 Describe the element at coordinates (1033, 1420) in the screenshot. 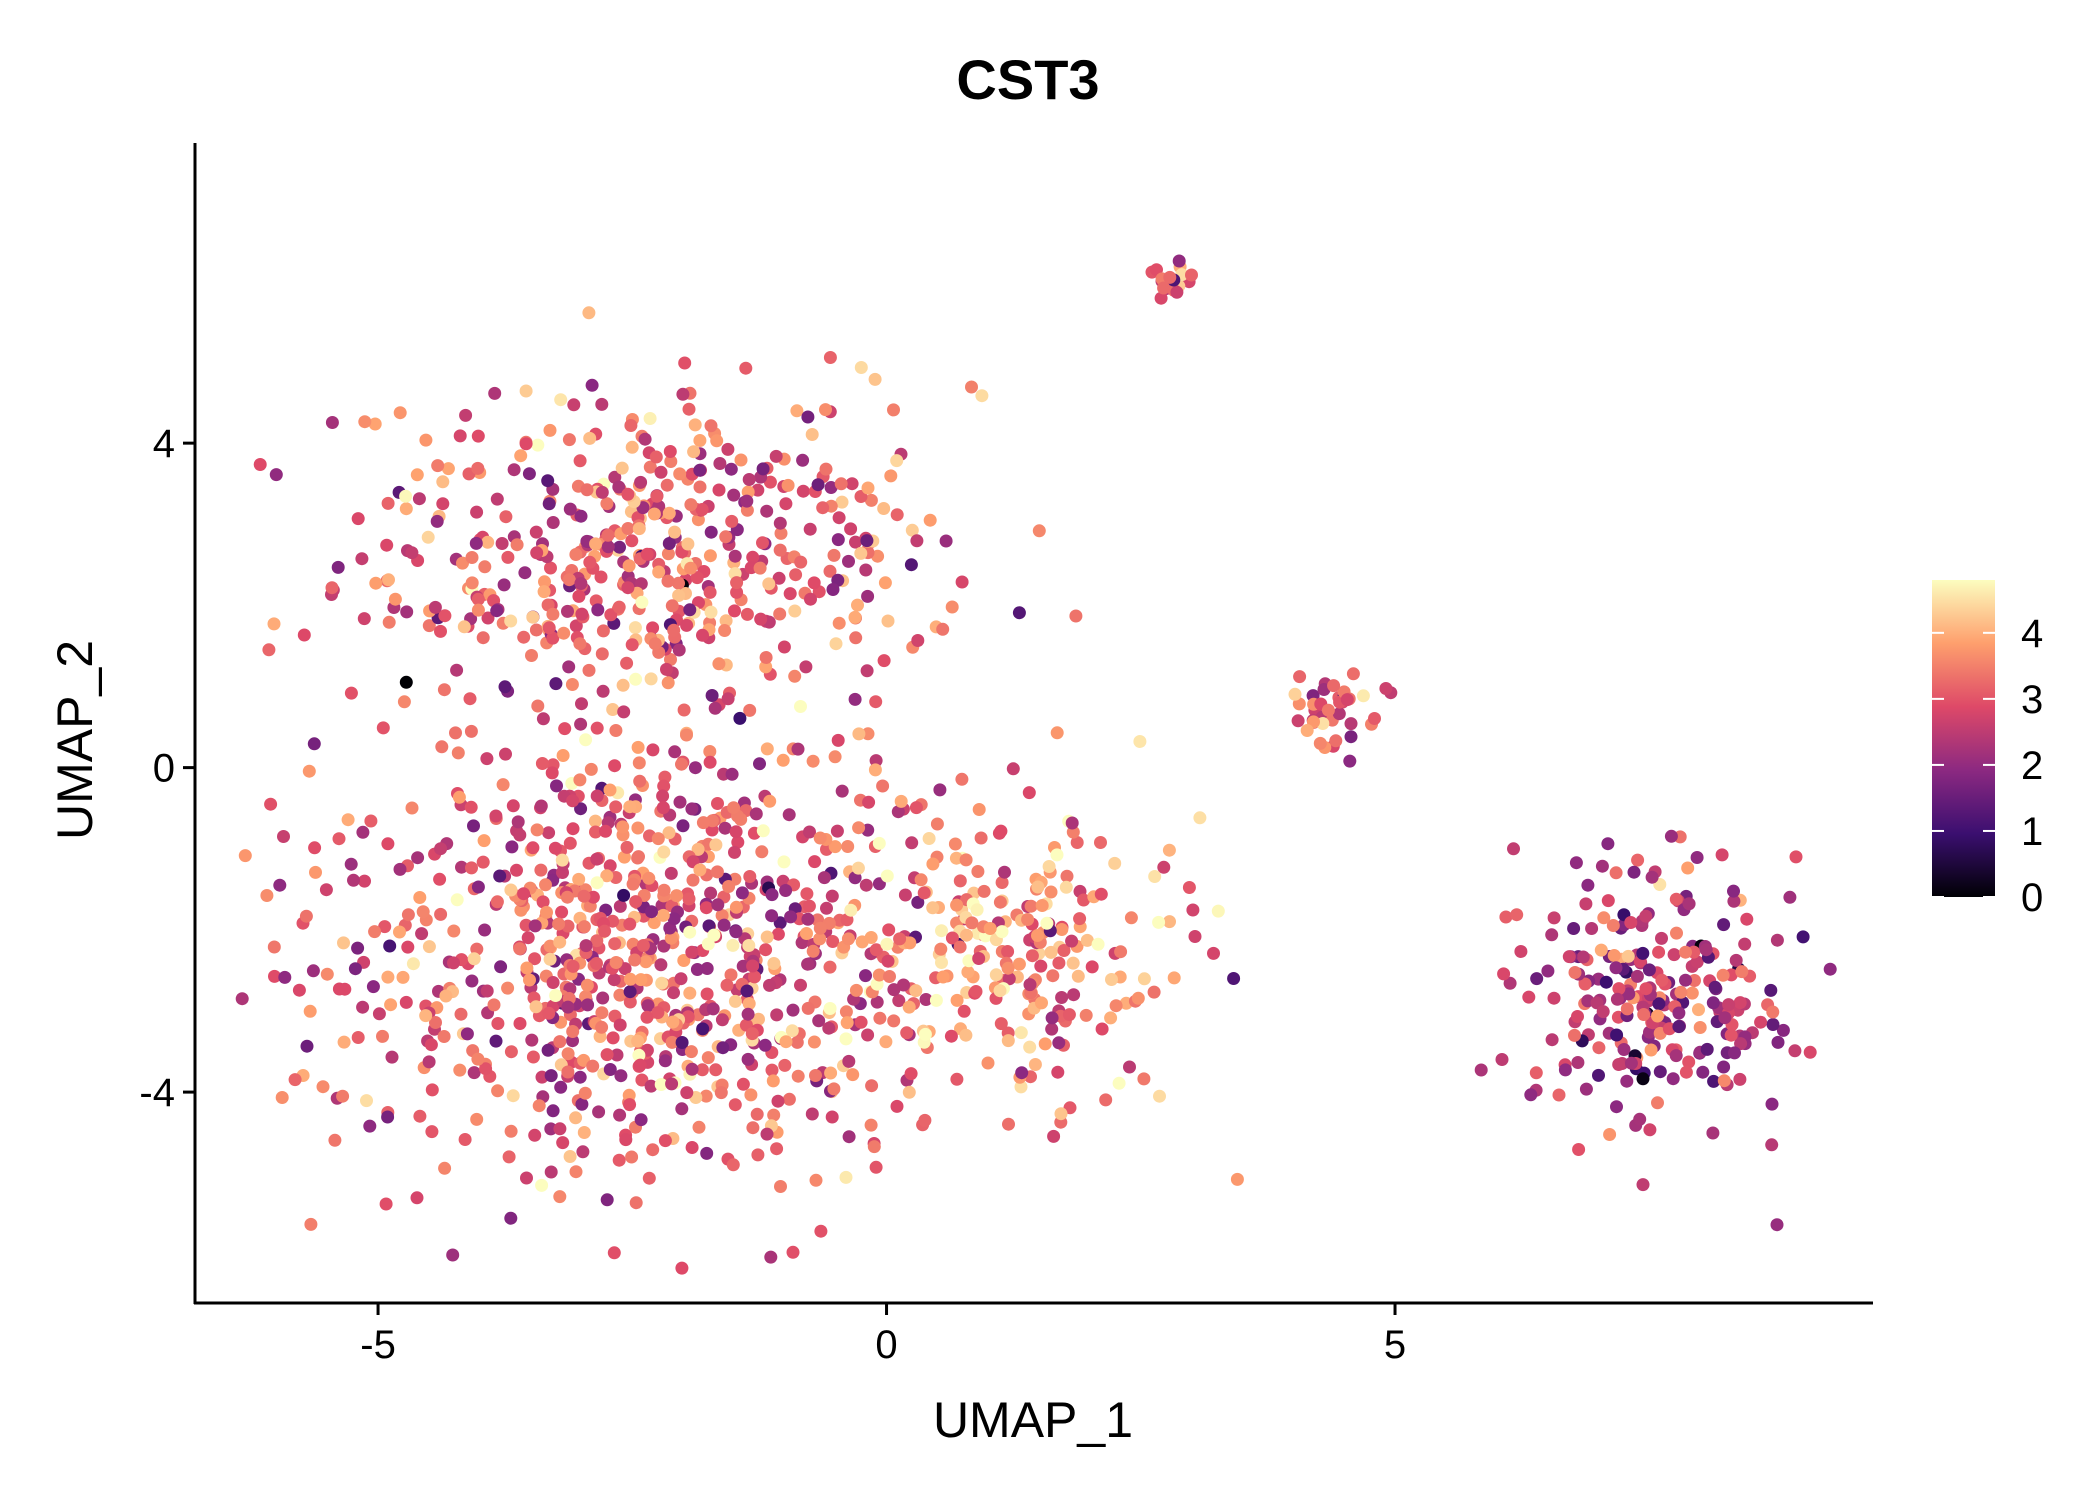

I see `x-axis-label: UMAP_1` at that location.